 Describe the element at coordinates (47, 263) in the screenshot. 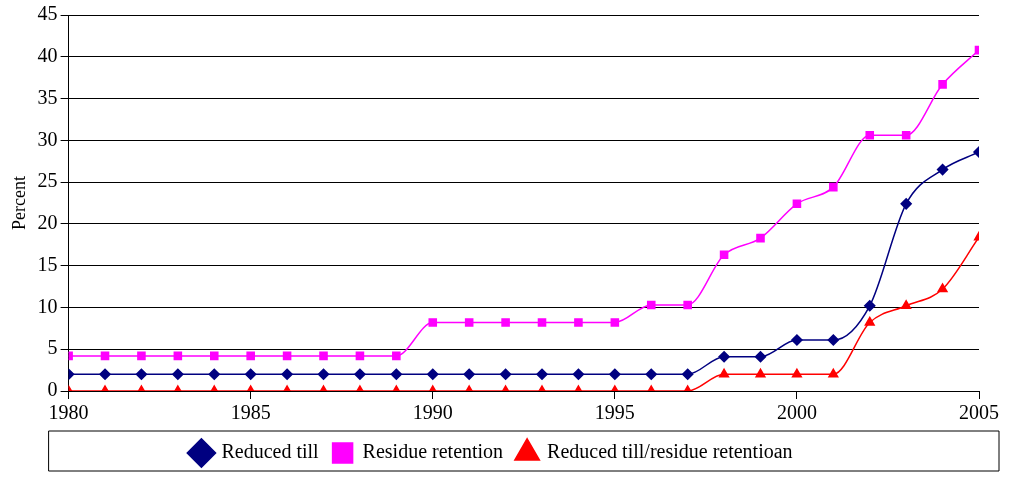

I see `y-tick-label: 15` at that location.